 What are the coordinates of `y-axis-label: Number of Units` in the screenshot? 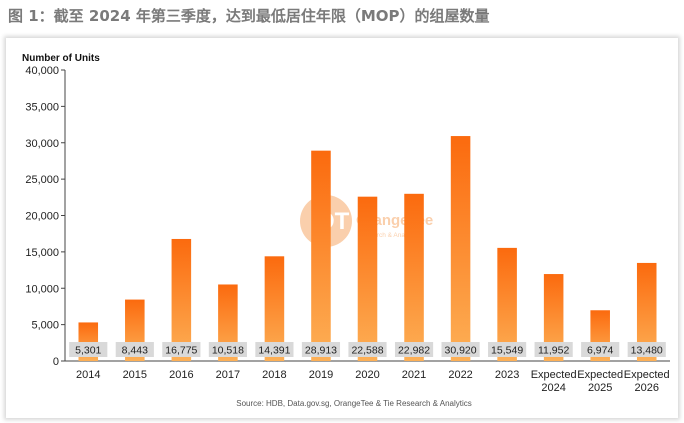 It's located at (61, 58).